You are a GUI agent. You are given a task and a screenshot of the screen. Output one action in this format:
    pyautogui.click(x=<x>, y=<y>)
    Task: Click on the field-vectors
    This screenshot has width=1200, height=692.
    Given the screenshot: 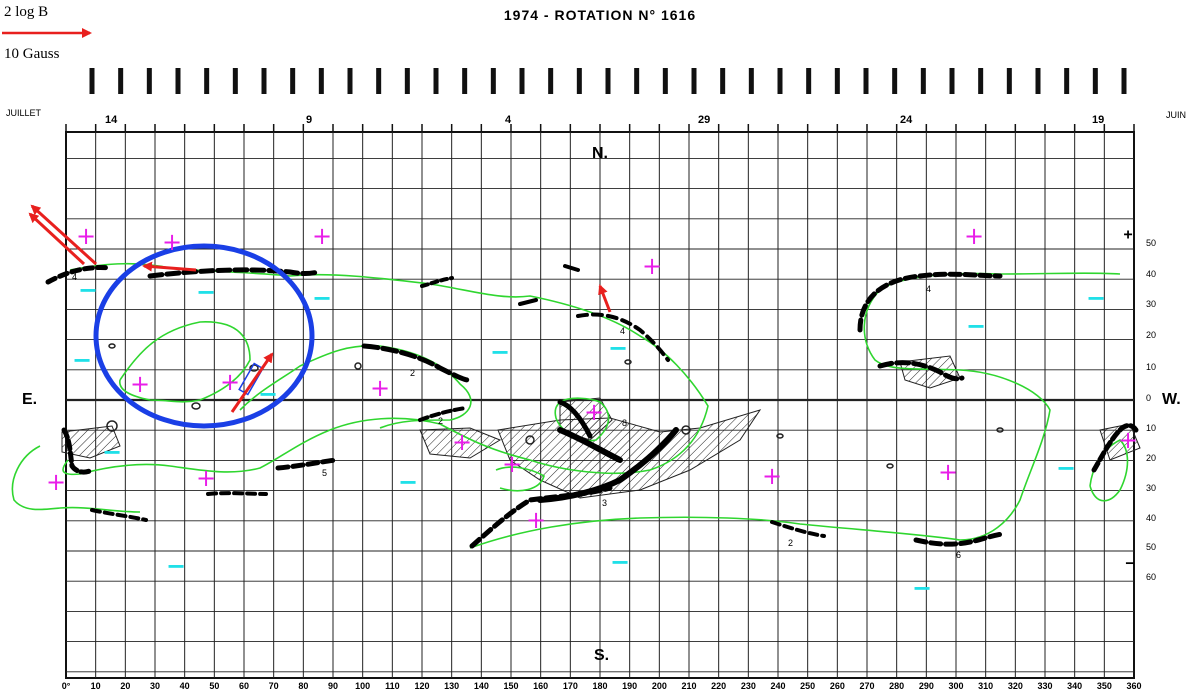 What is the action you would take?
    pyautogui.click(x=320, y=308)
    